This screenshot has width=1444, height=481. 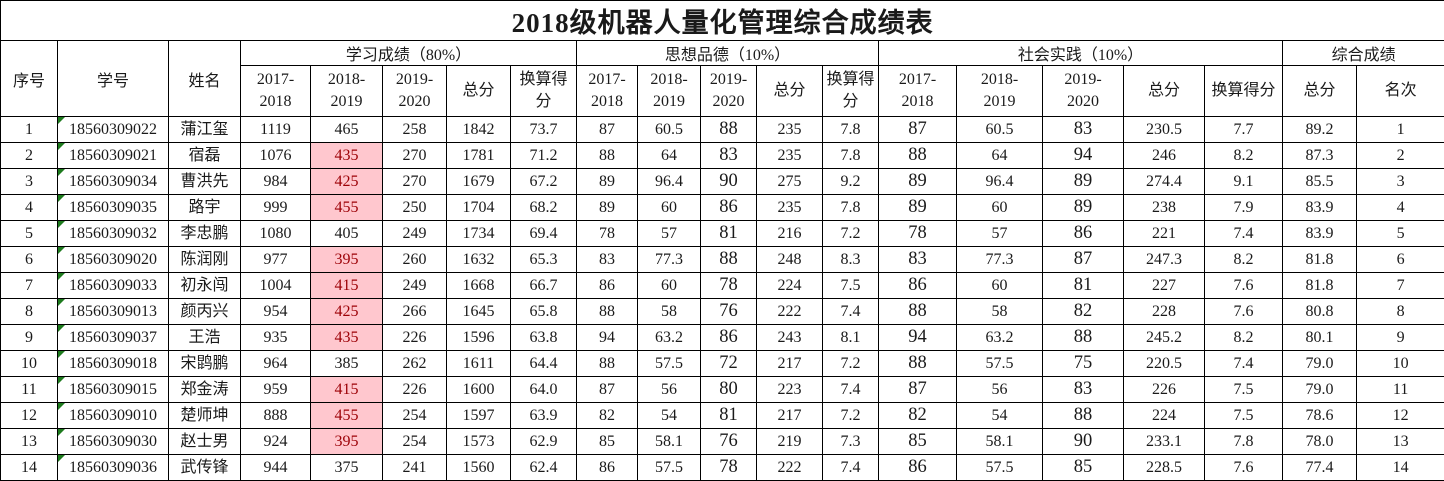 I want to click on cell-practice-0: 89, so click(x=918, y=208).